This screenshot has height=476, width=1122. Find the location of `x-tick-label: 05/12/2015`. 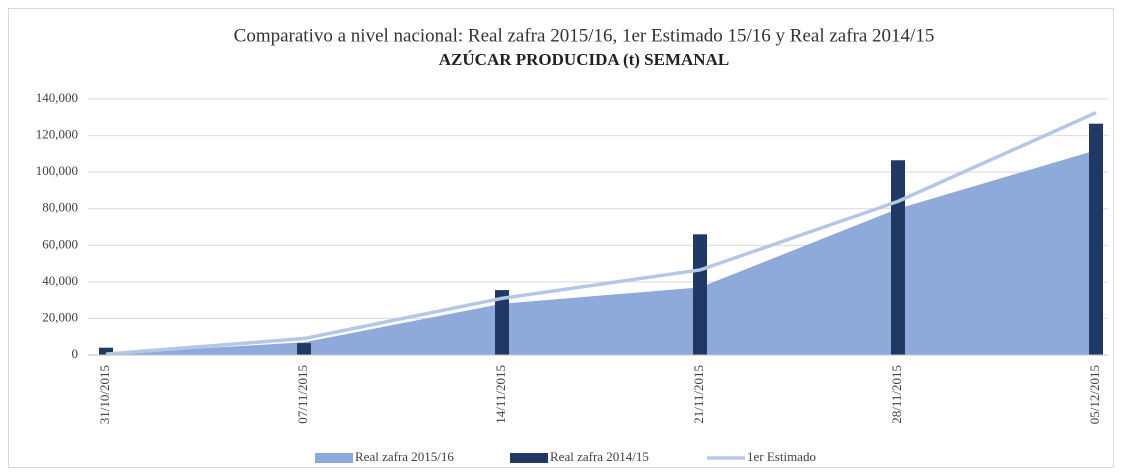

x-tick-label: 05/12/2015 is located at coordinates (1094, 394).